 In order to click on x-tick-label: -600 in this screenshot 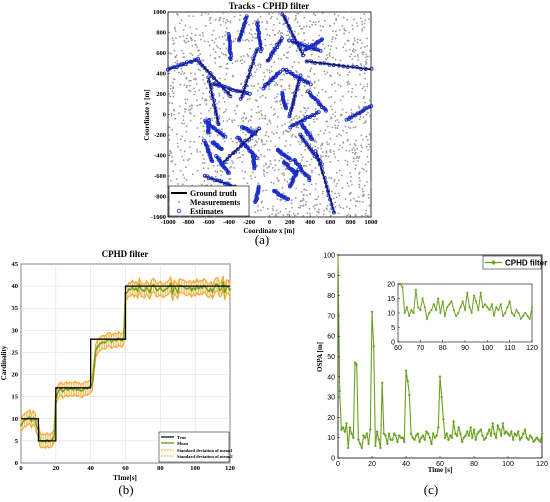, I will do `click(209, 222)`.